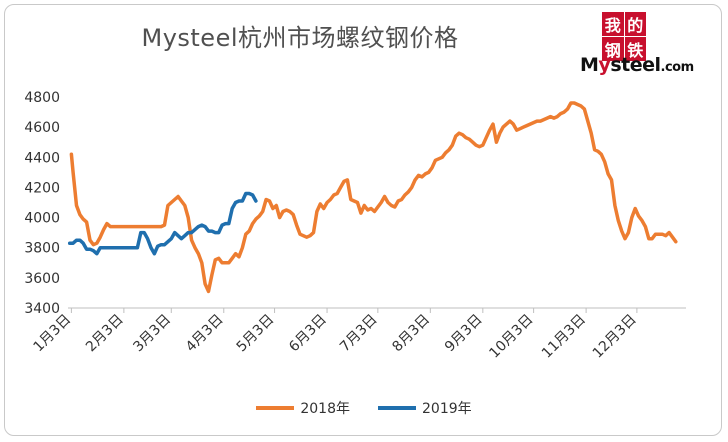 The width and height of the screenshot is (728, 442). Describe the element at coordinates (205, 334) in the screenshot. I see `x-tick-label: 4月3日` at that location.